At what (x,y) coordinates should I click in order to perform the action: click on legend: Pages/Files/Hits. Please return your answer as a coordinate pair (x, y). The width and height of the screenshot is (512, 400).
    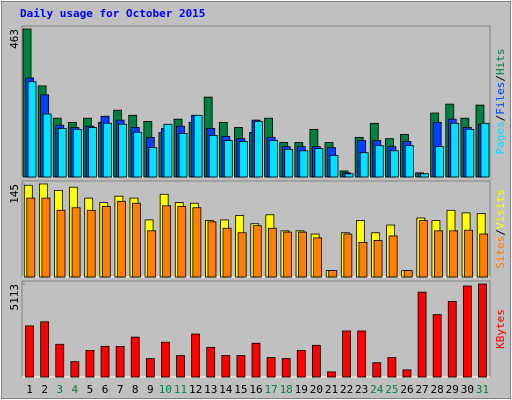
    Looking at the image, I should click on (500, 102).